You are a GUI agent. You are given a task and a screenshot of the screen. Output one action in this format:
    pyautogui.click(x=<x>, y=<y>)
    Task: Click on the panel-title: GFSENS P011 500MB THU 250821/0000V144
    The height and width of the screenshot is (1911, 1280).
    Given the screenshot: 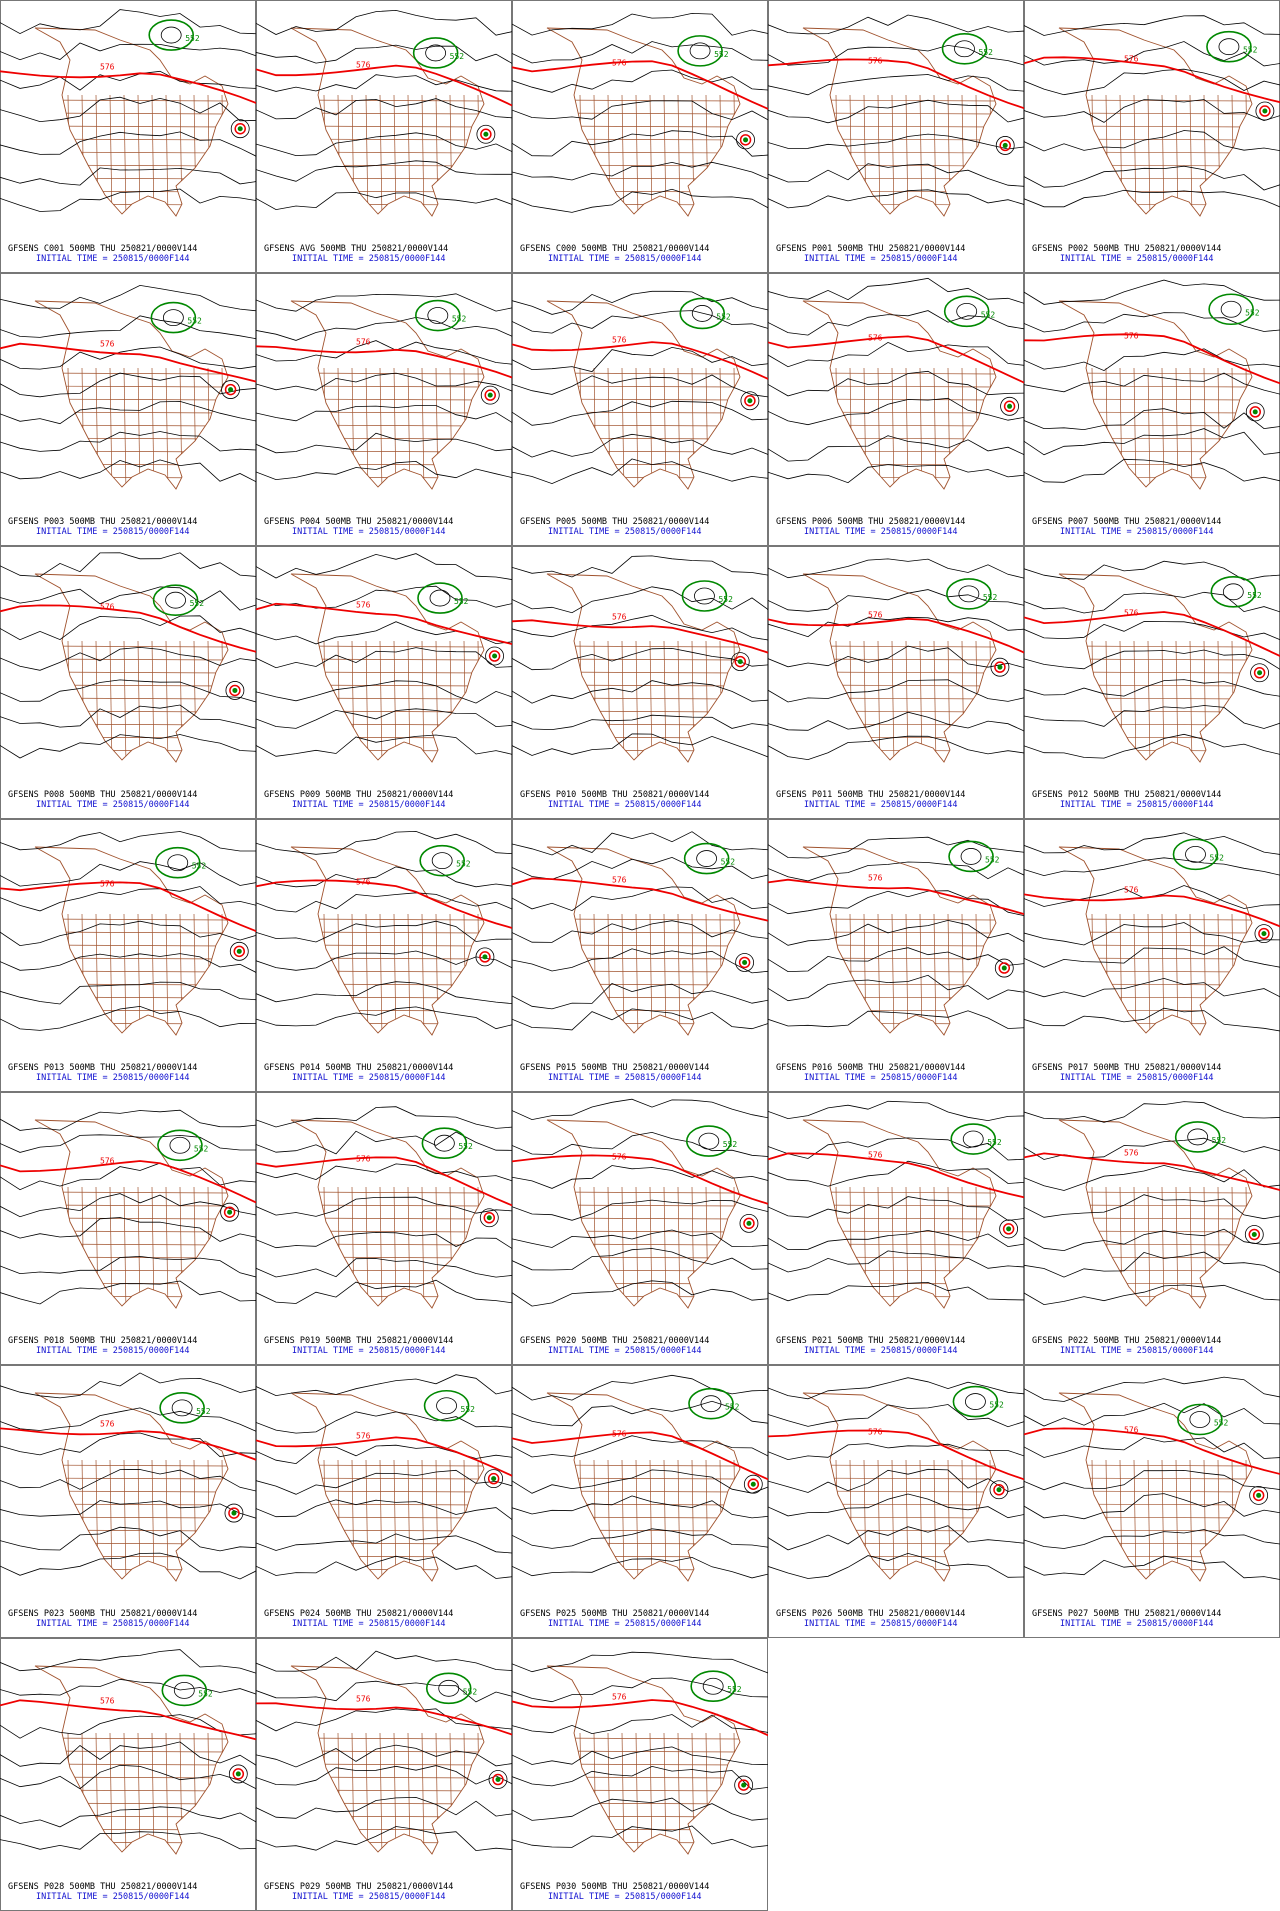 What is the action you would take?
    pyautogui.click(x=870, y=795)
    